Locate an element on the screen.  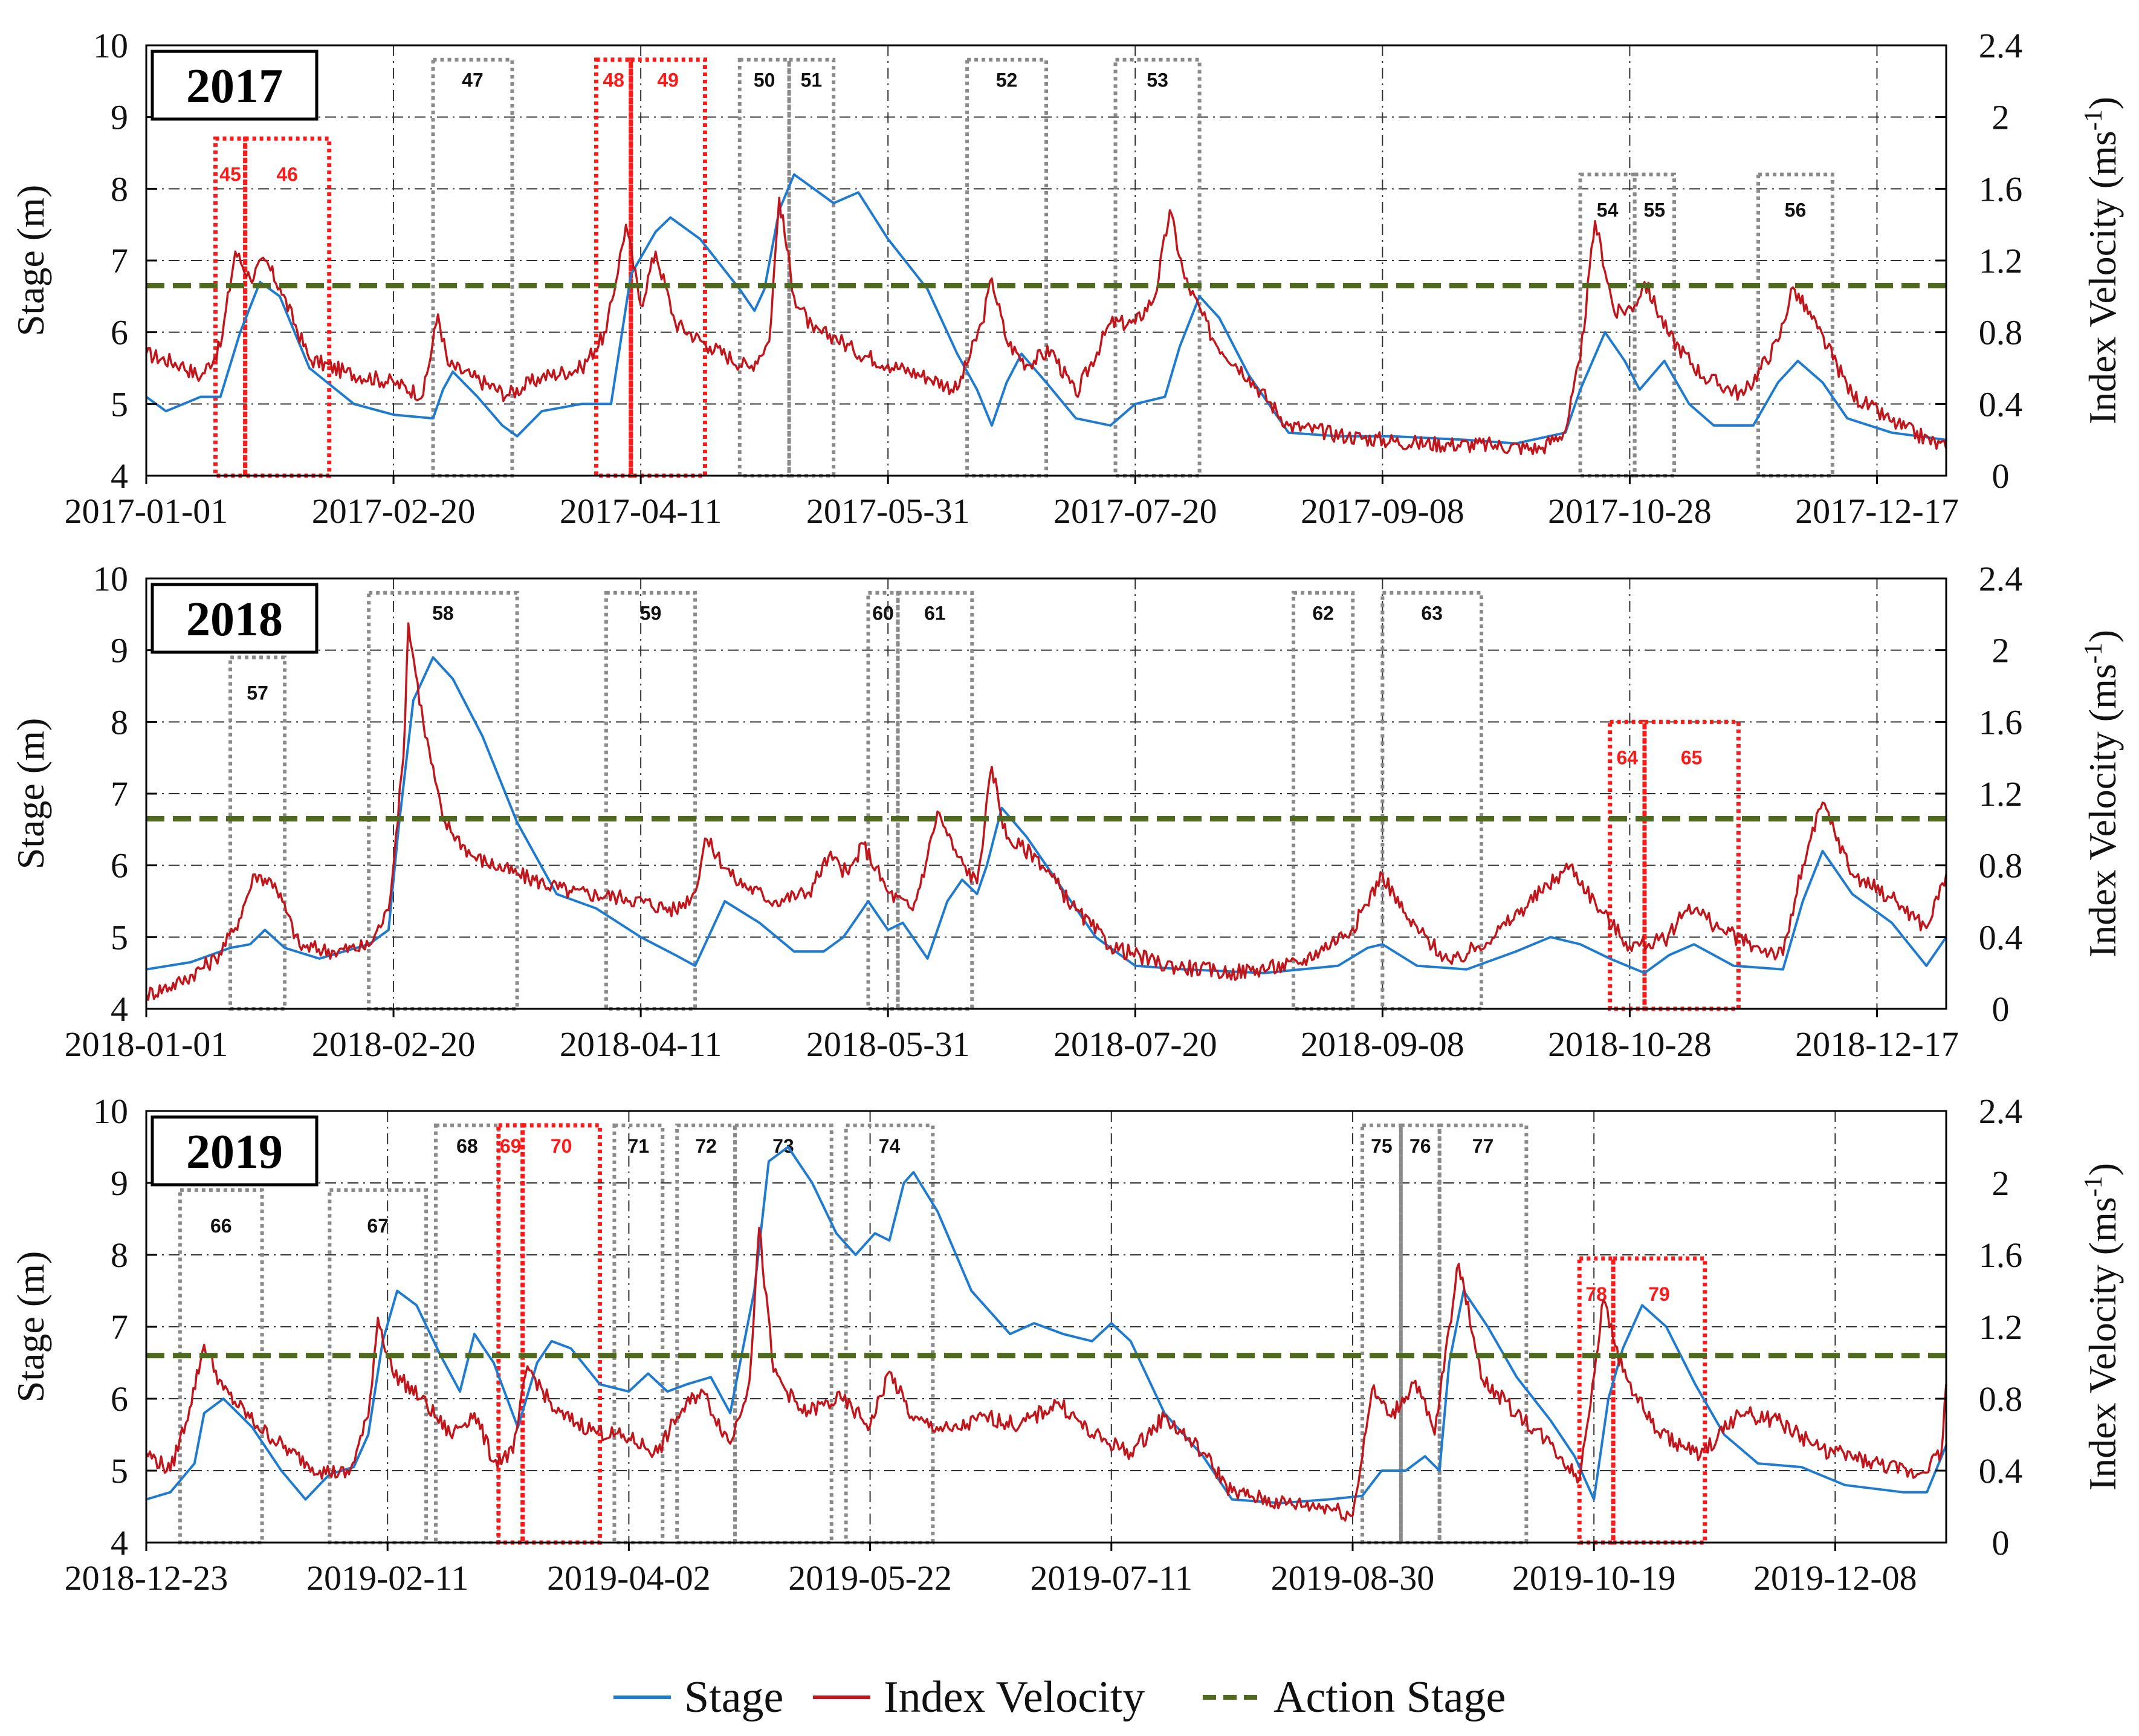
xtick-label: 2017-12-17 is located at coordinates (1877, 511).